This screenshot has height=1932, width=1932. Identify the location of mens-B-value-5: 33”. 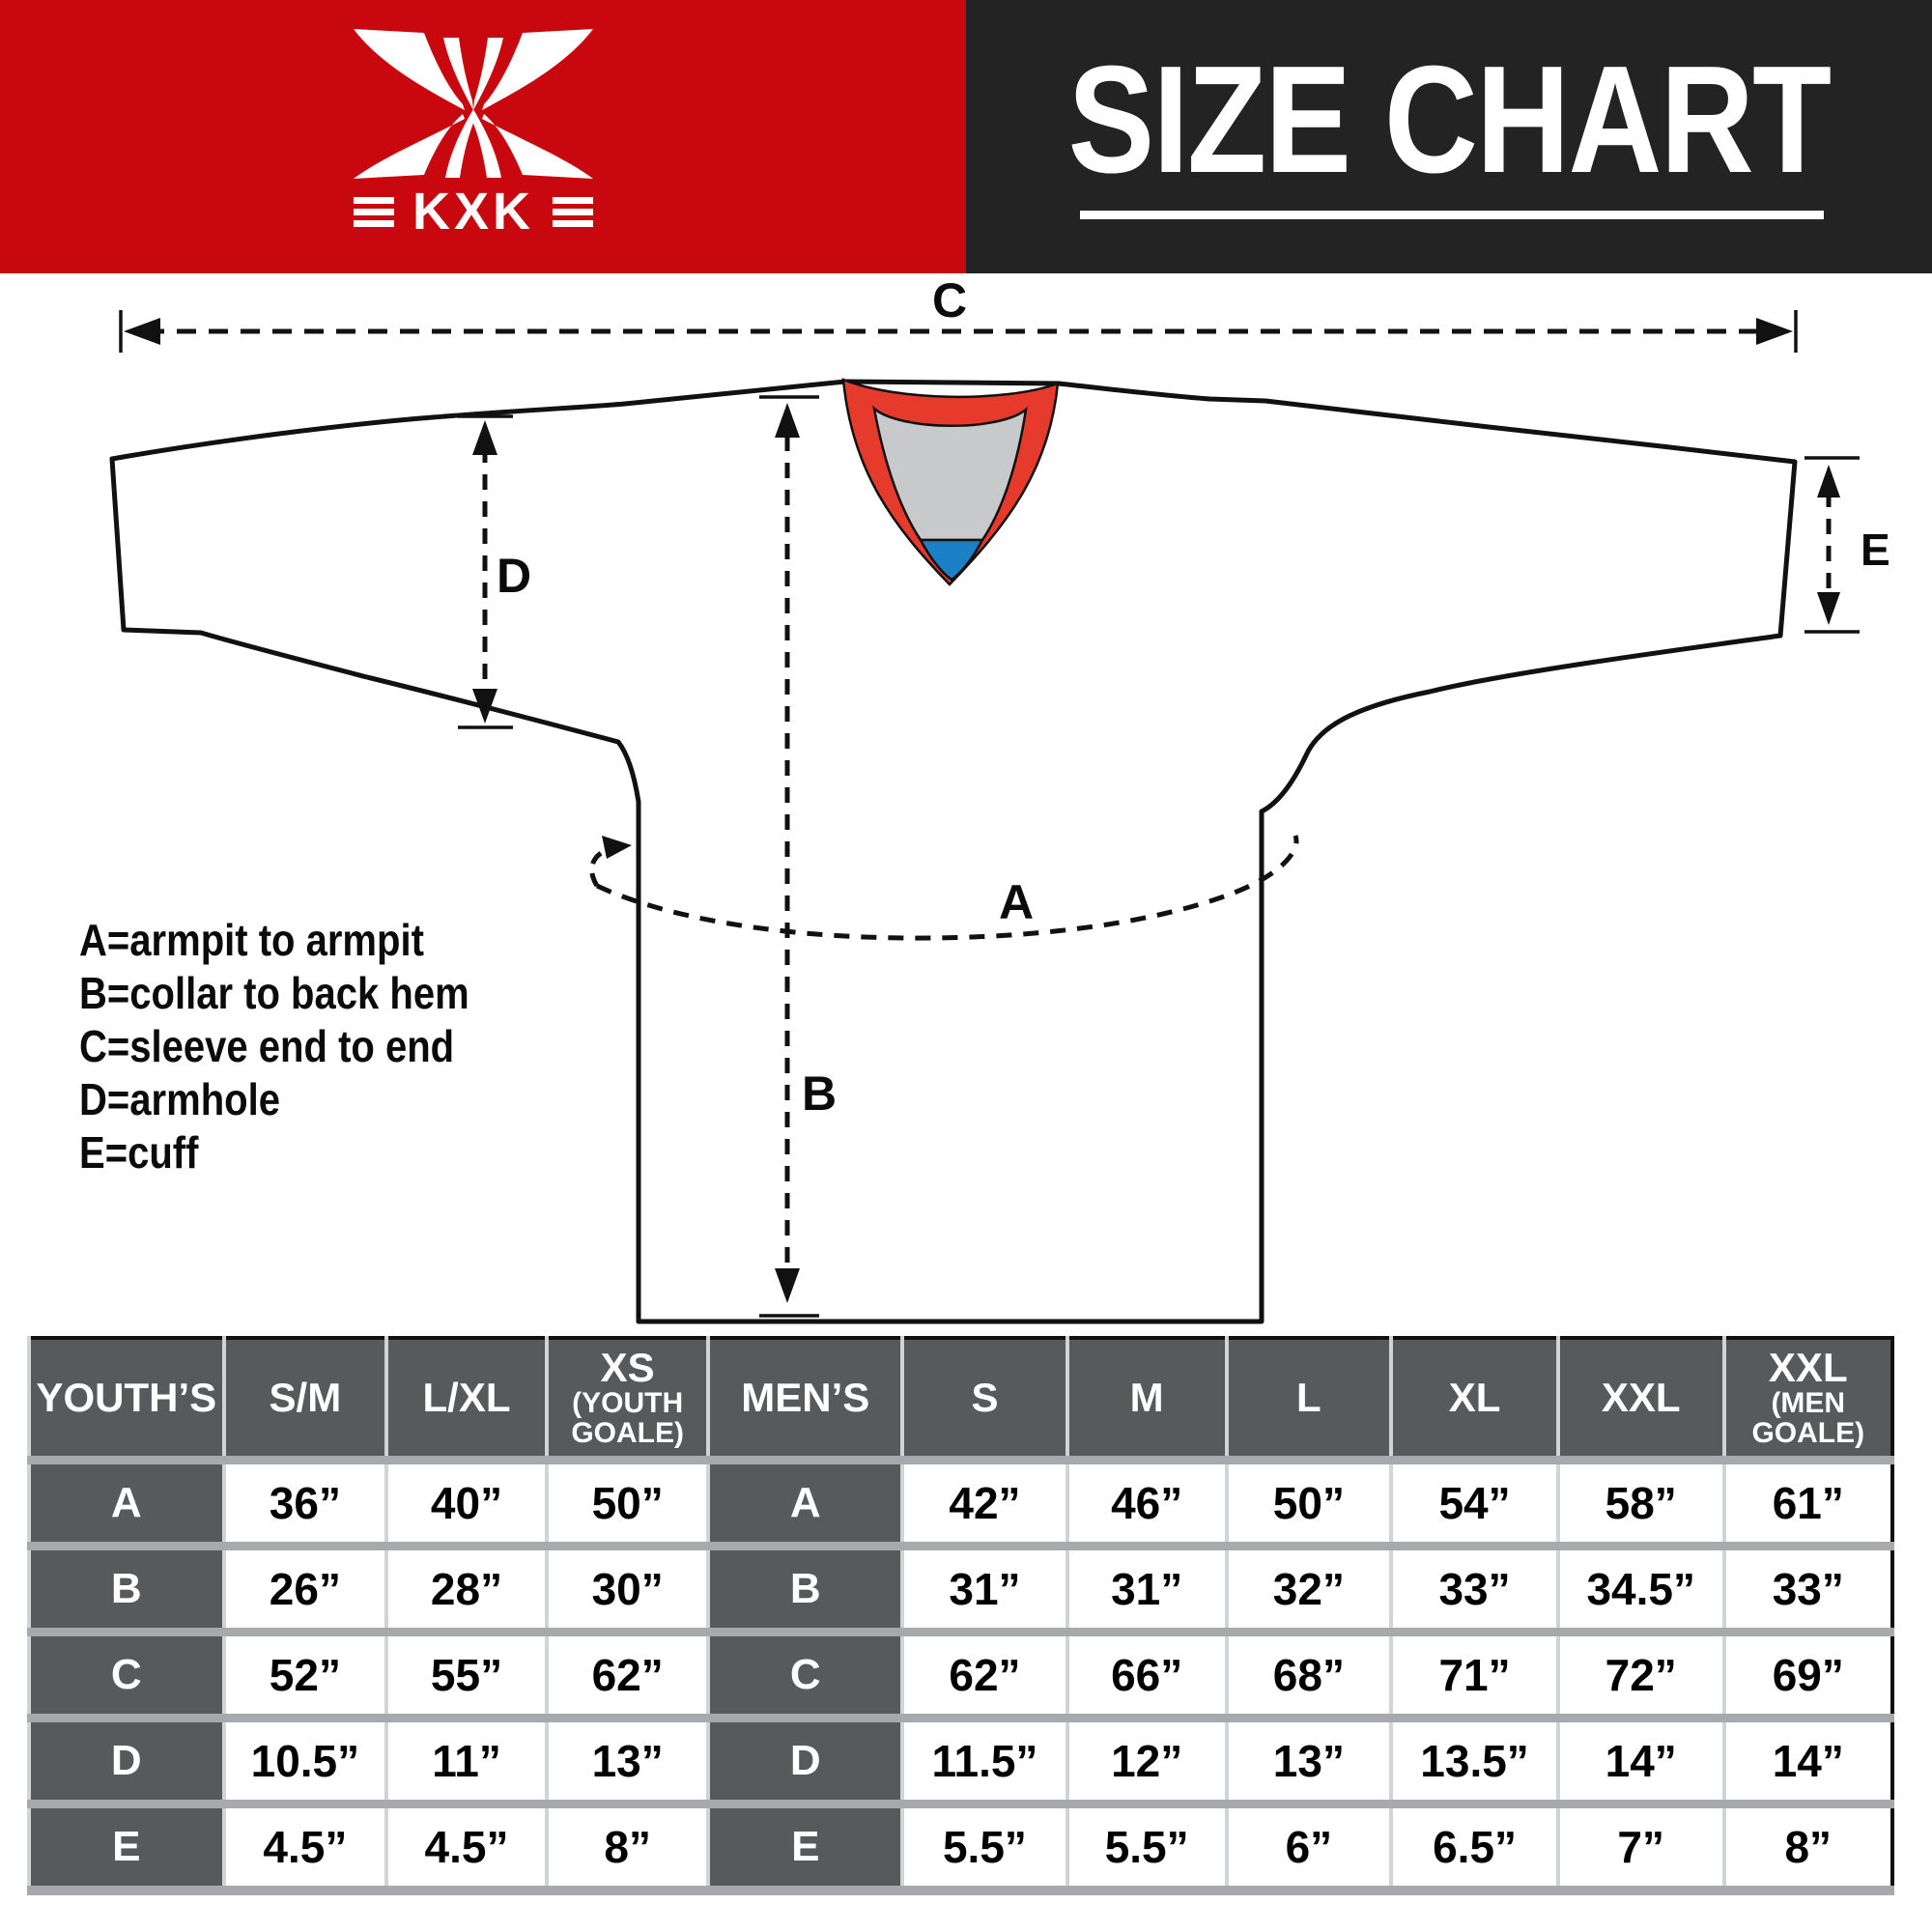
(1806, 1591).